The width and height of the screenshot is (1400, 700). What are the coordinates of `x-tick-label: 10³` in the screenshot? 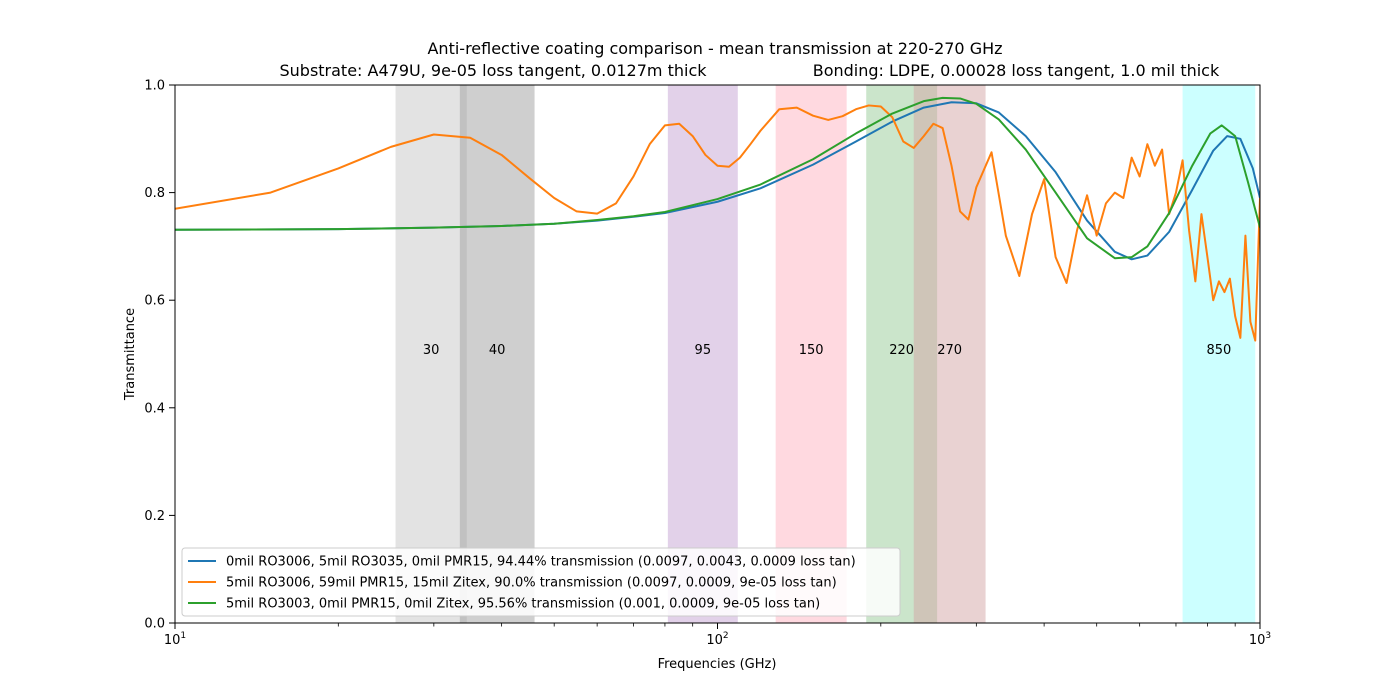 It's located at (1260, 639).